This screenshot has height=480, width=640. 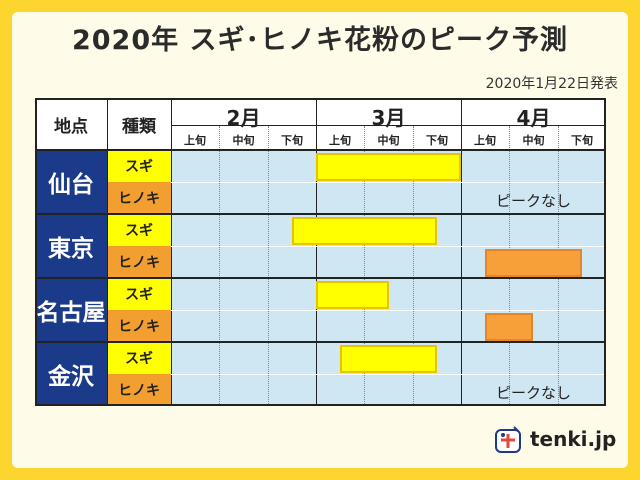 I want to click on header-row, so click(x=320, y=124).